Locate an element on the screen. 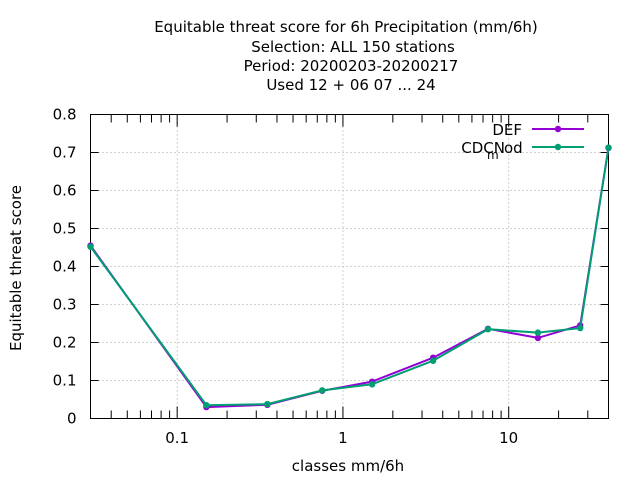 The height and width of the screenshot is (480, 640). legend-label-cdcn-sub: m is located at coordinates (493, 155).